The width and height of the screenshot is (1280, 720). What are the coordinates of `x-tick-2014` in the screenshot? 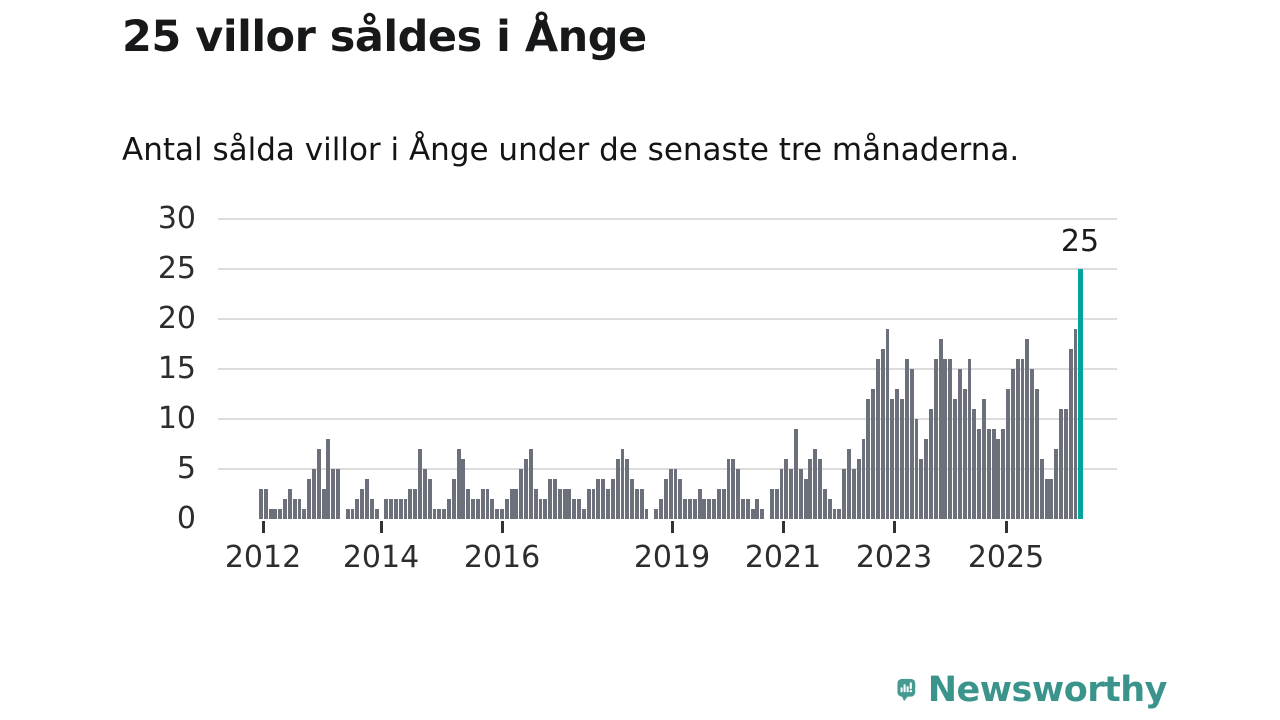 It's located at (381, 527).